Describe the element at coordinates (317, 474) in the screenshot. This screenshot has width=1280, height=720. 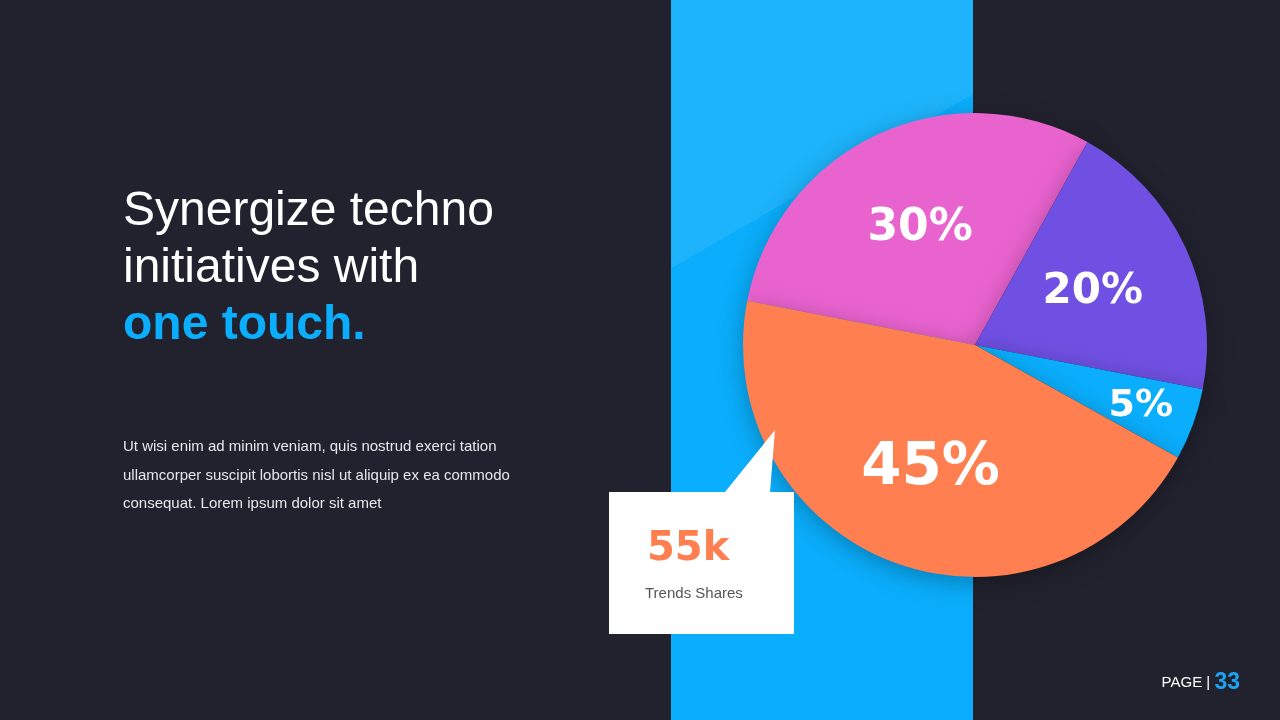
I see `text: Ut wisi enim ad minim veniam, quis nostrud exerci tation ullamcorper suscipit lobortis nisl ut aliquip ex ea commodo consequat. Lorem ipsum dolor sit amet` at that location.